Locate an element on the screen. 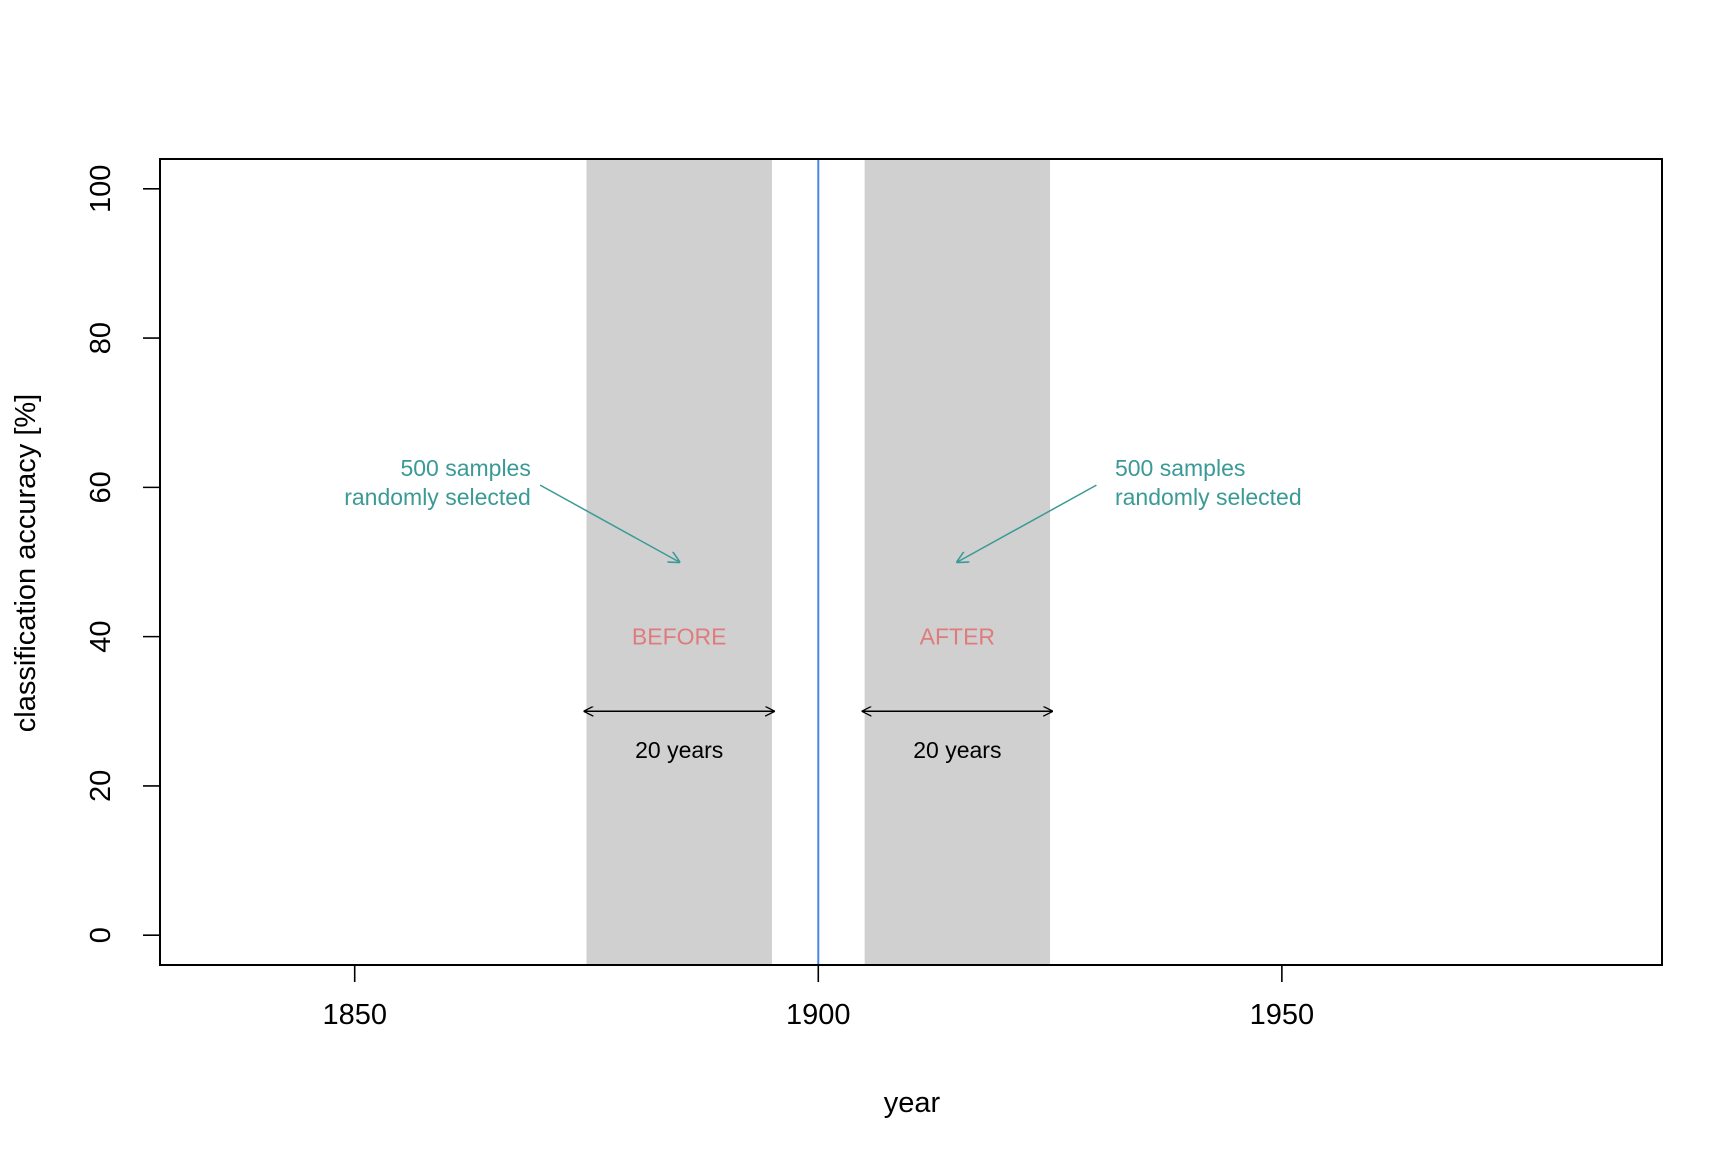 This screenshot has width=1728, height=1152. y-tick-label: 100 is located at coordinates (101, 189).